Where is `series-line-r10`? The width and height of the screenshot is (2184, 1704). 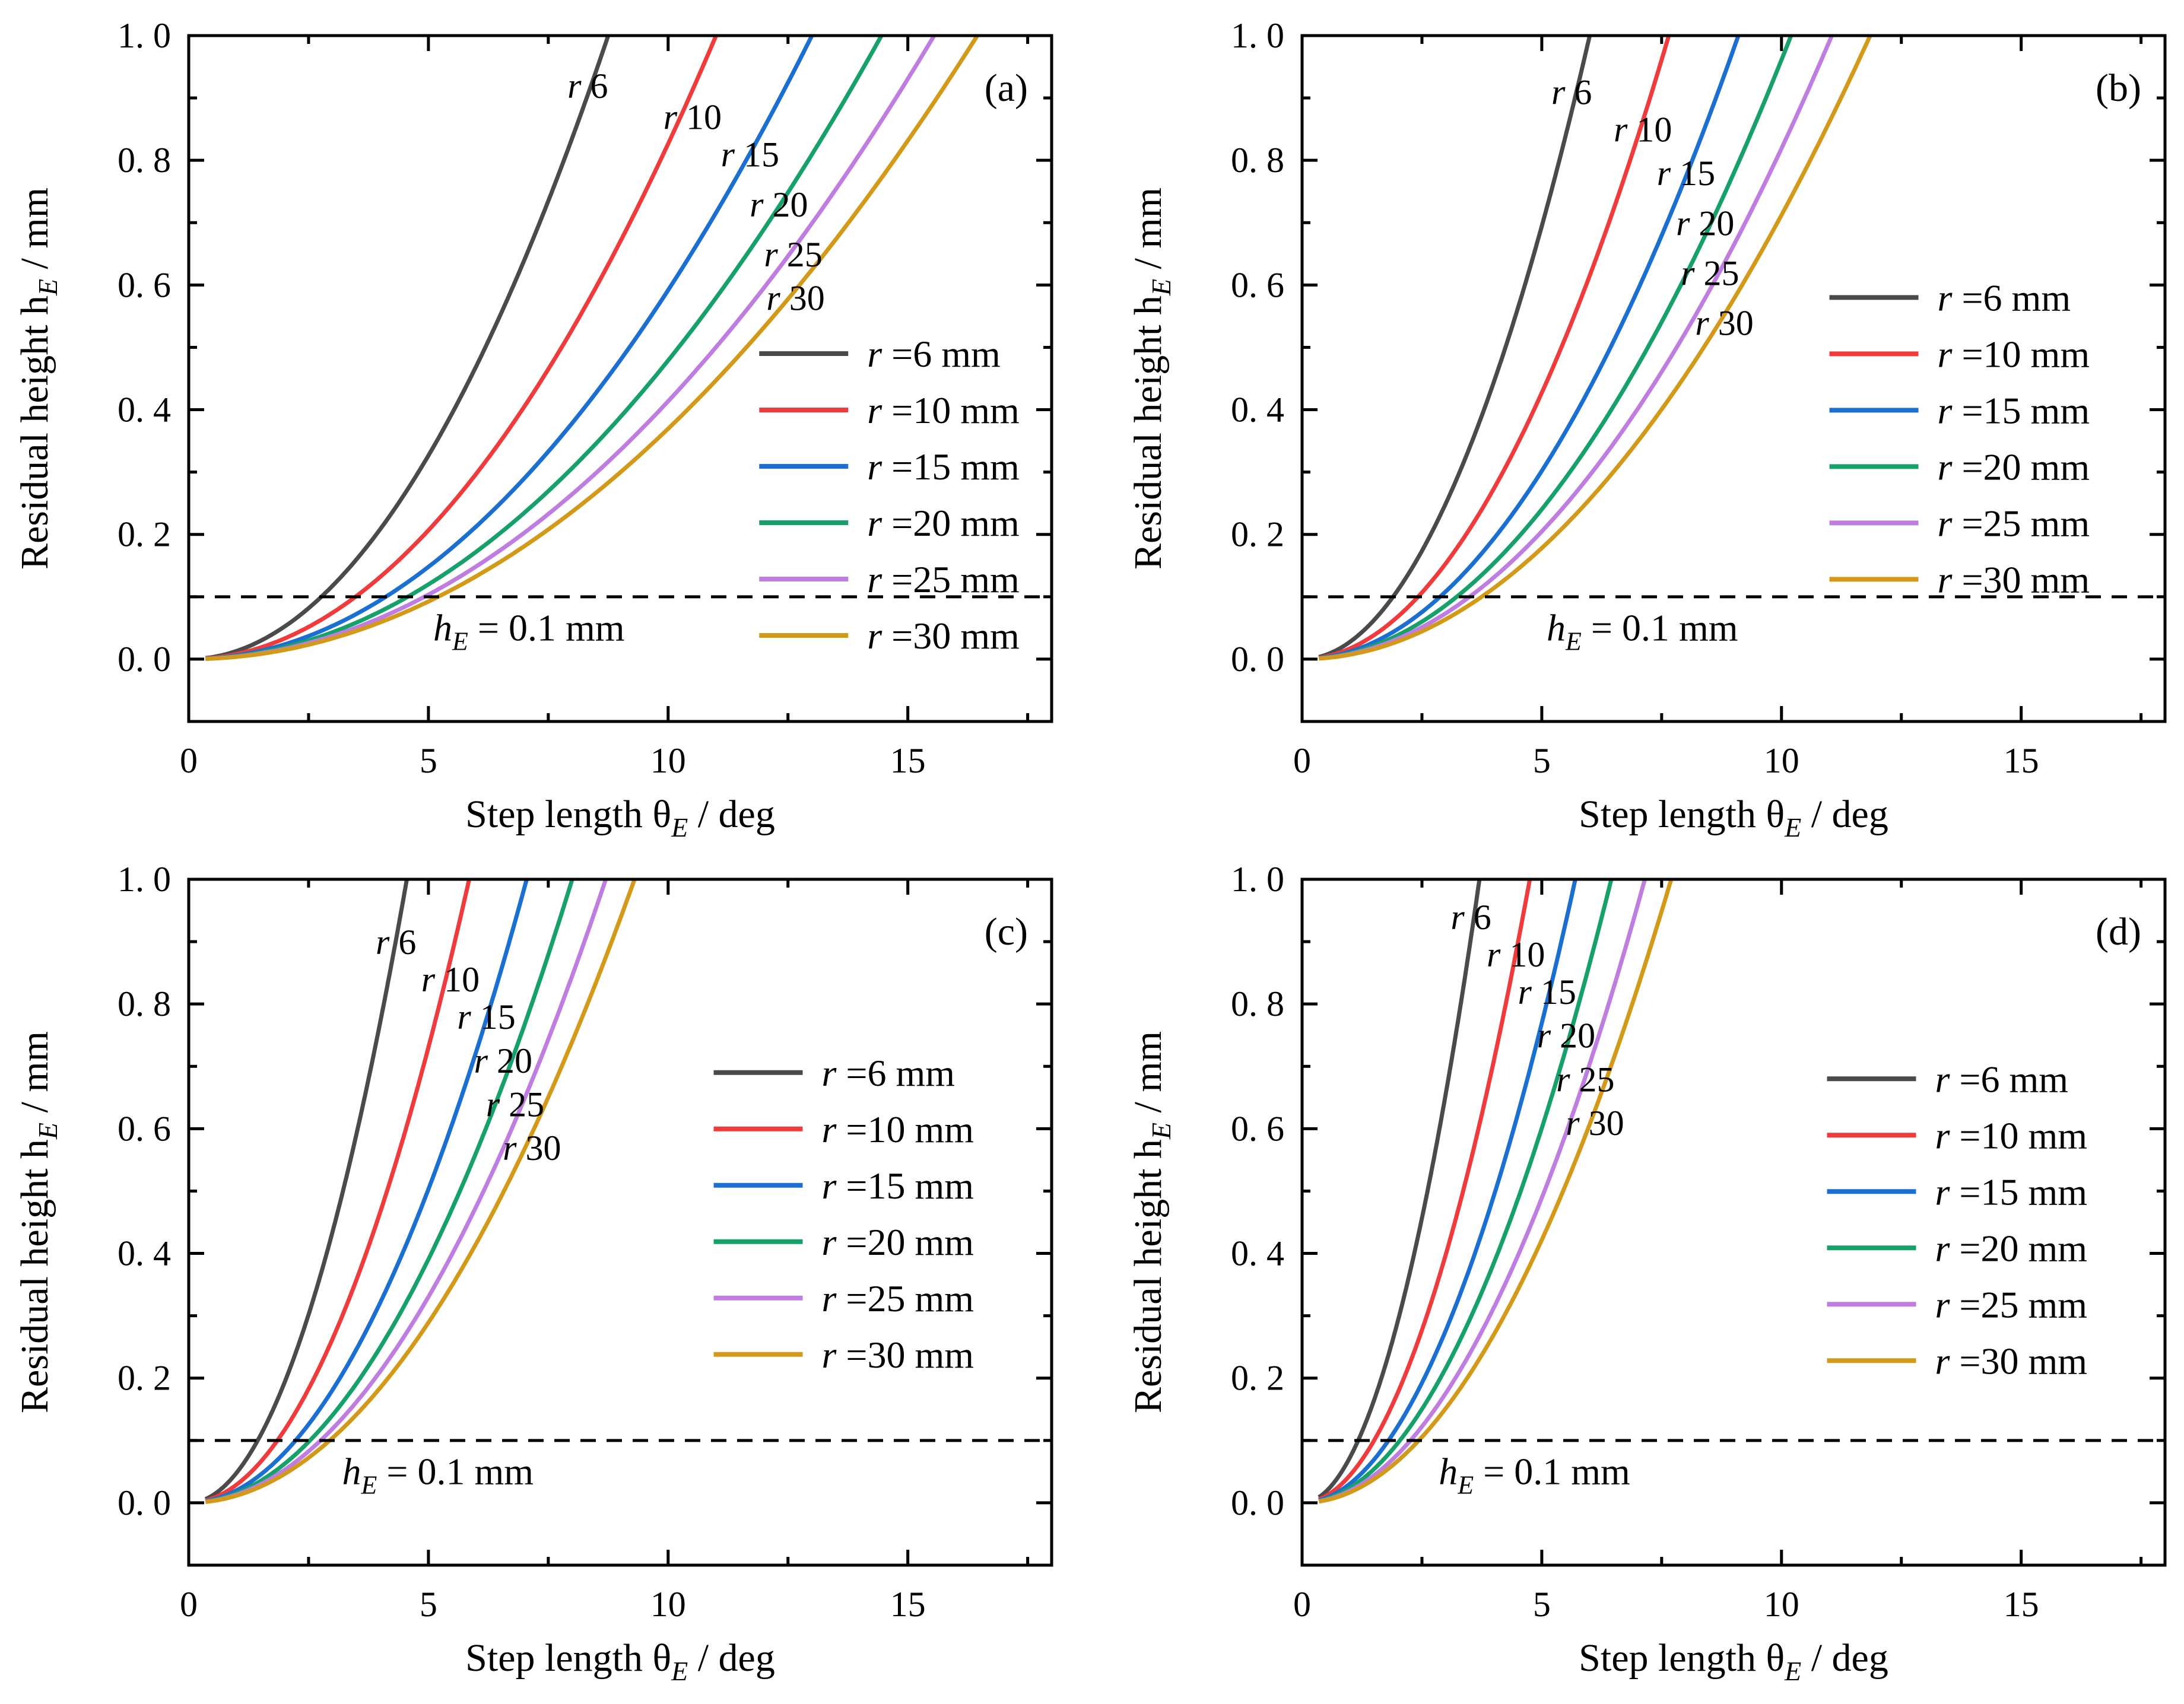
series-line-r10 is located at coordinates (1495, 347).